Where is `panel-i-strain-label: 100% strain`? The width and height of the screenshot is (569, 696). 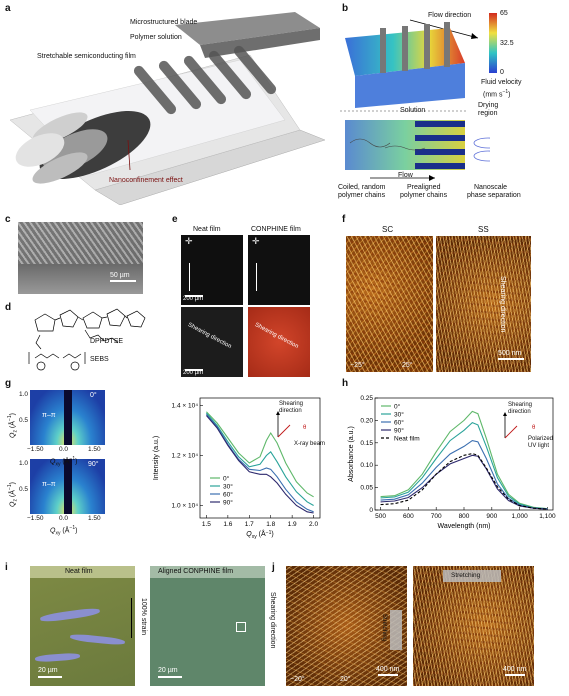
panel-i-strain-label: 100% strain is located at coordinates (143, 616).